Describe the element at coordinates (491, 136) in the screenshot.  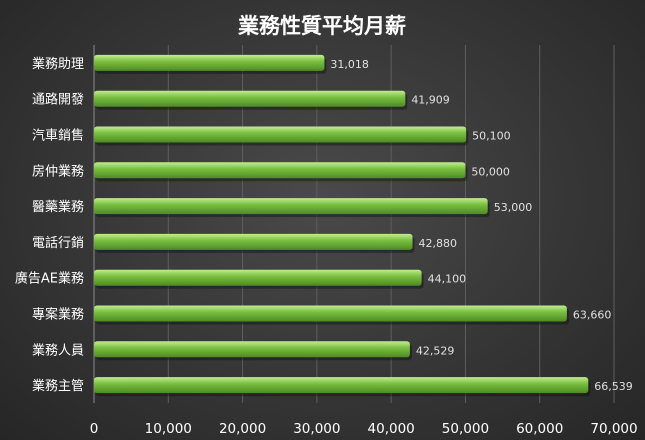
I see `data-label: 50,100` at that location.